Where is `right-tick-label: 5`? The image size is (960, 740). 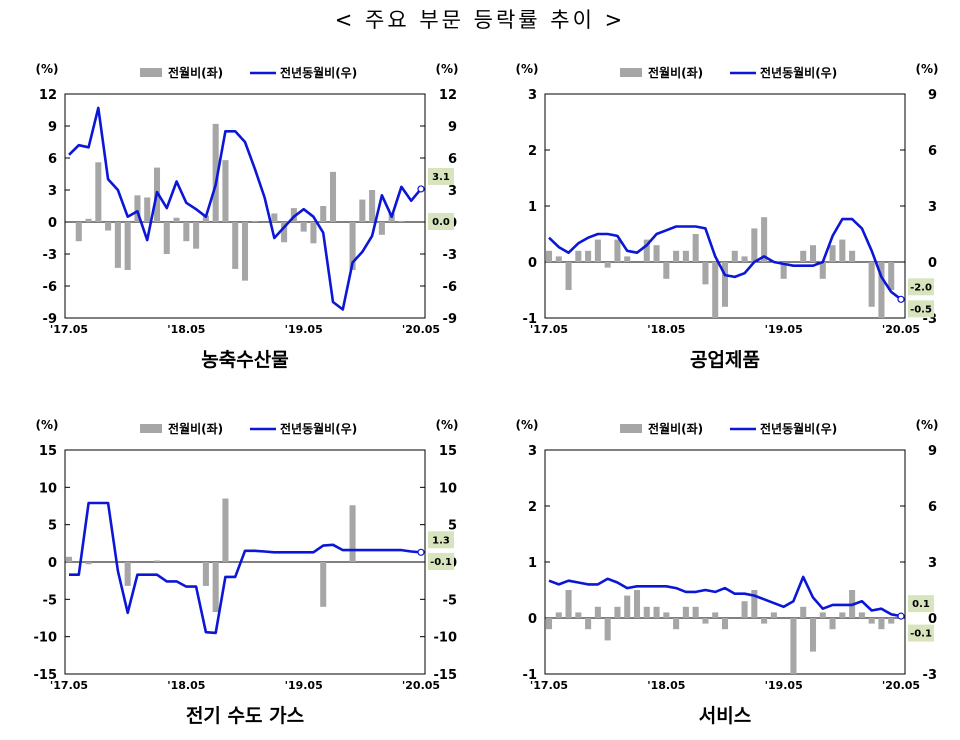 right-tick-label: 5 is located at coordinates (452, 526).